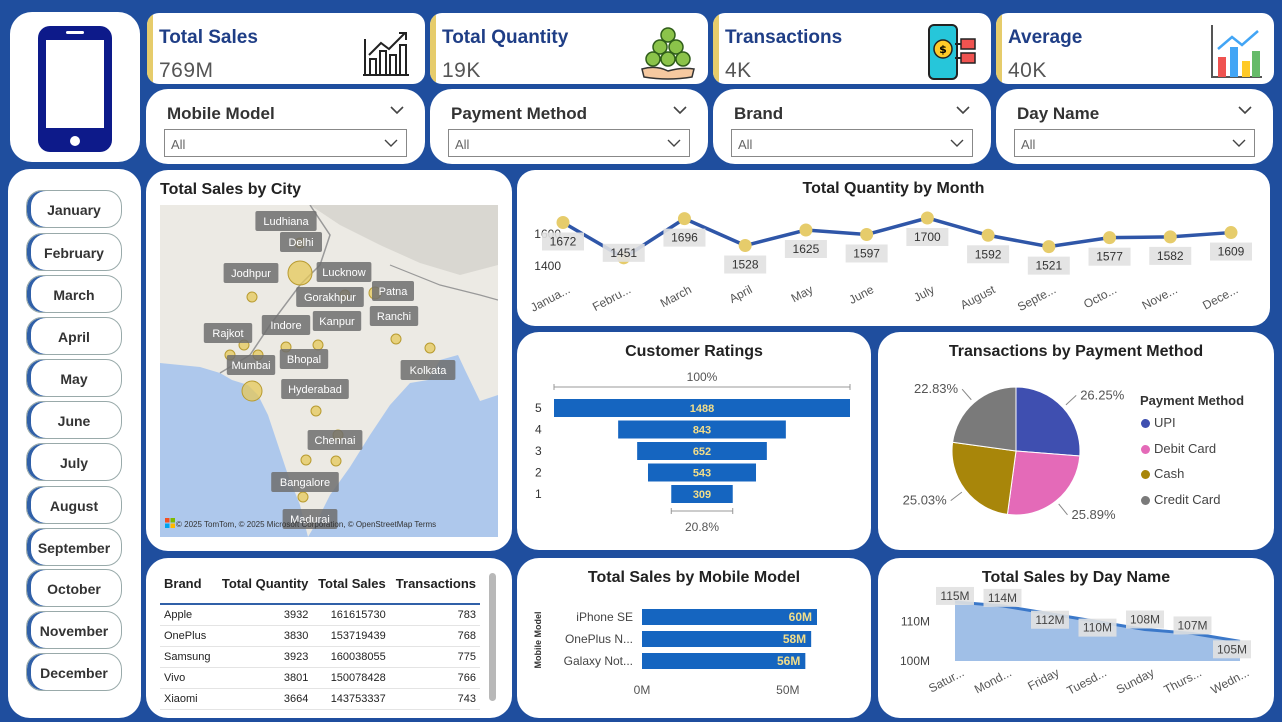  I want to click on funnel-chart: 100% 1488 5 843 4 652 3 543 2 309 1 20.8%, so click(694, 441).